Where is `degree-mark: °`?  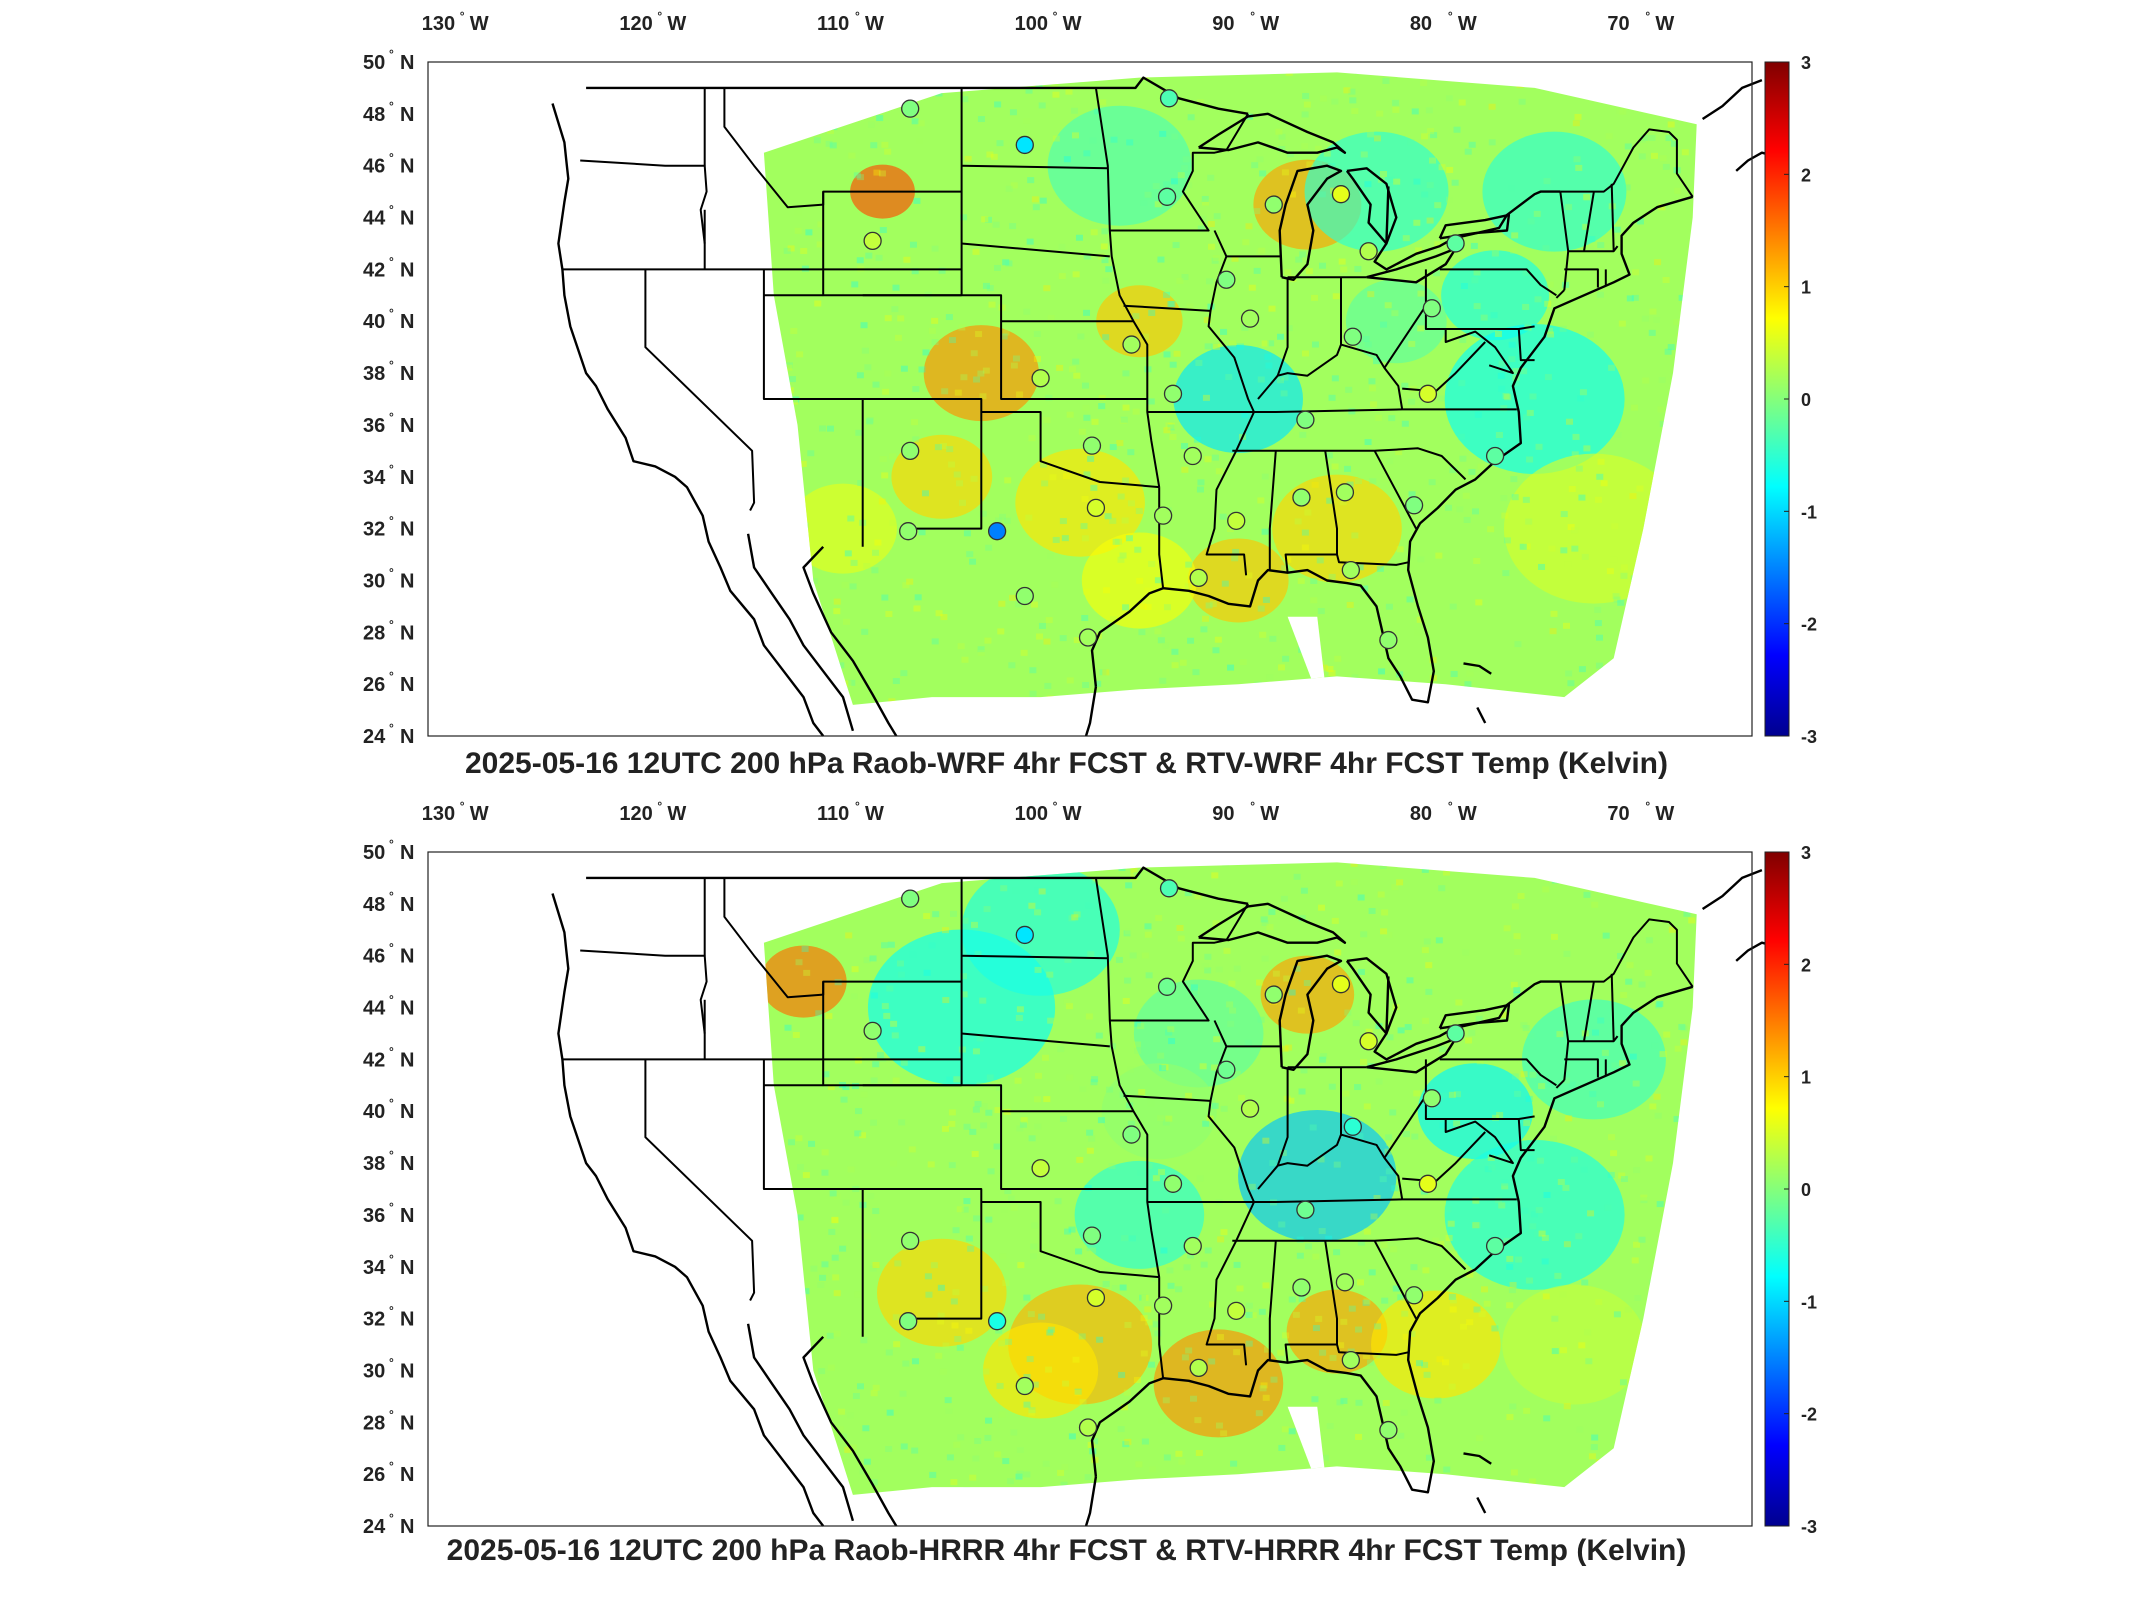 degree-mark: ° is located at coordinates (391, 1103).